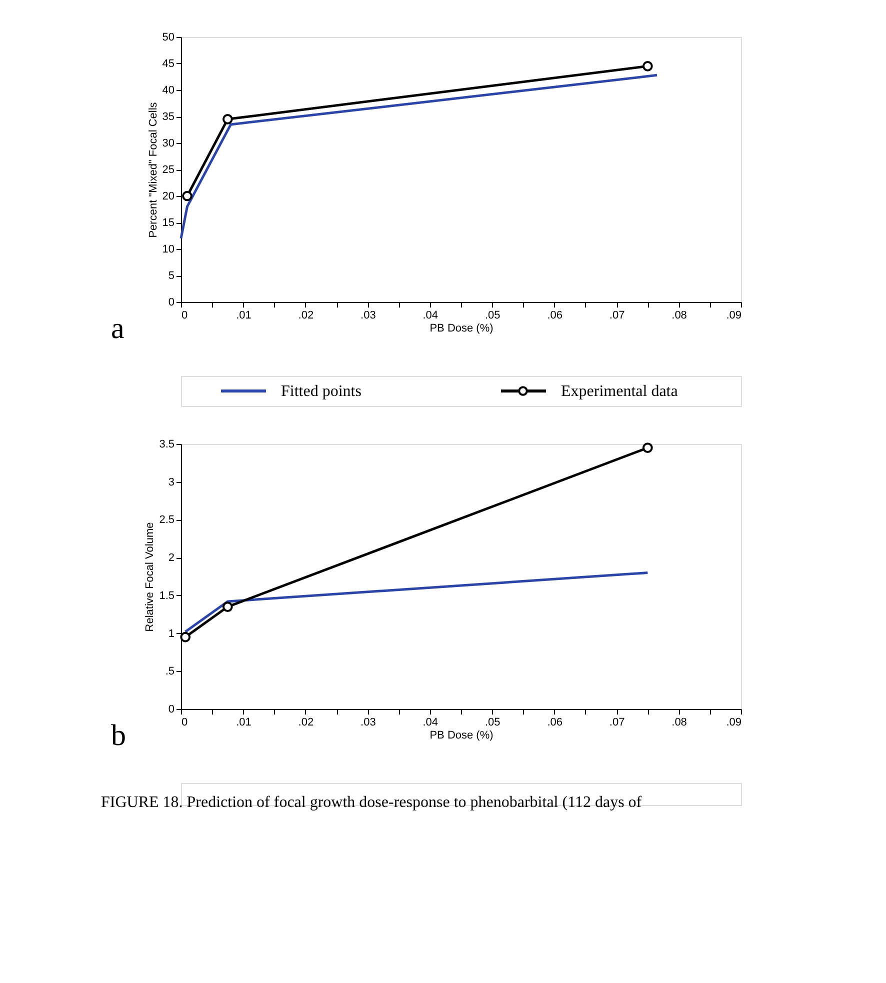  Describe the element at coordinates (166, 520) in the screenshot. I see `y-tick-label: 2.5` at that location.